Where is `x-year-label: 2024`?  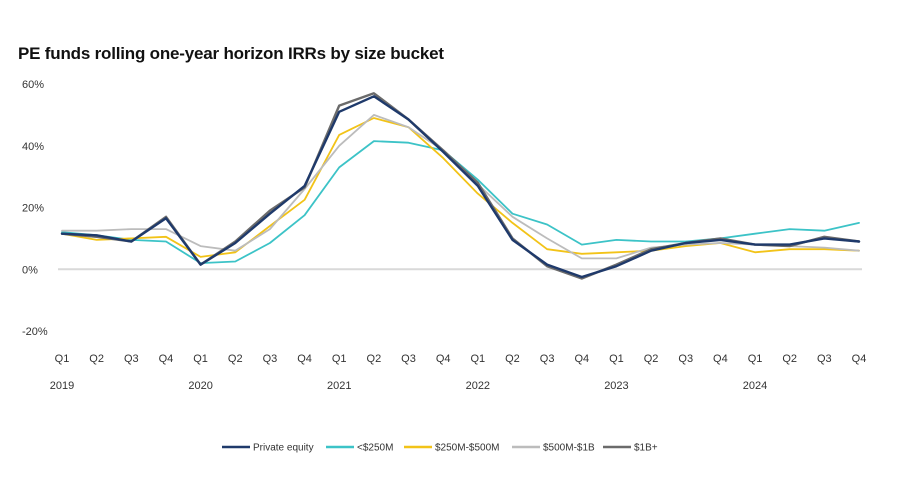
x-year-label: 2024 is located at coordinates (755, 386).